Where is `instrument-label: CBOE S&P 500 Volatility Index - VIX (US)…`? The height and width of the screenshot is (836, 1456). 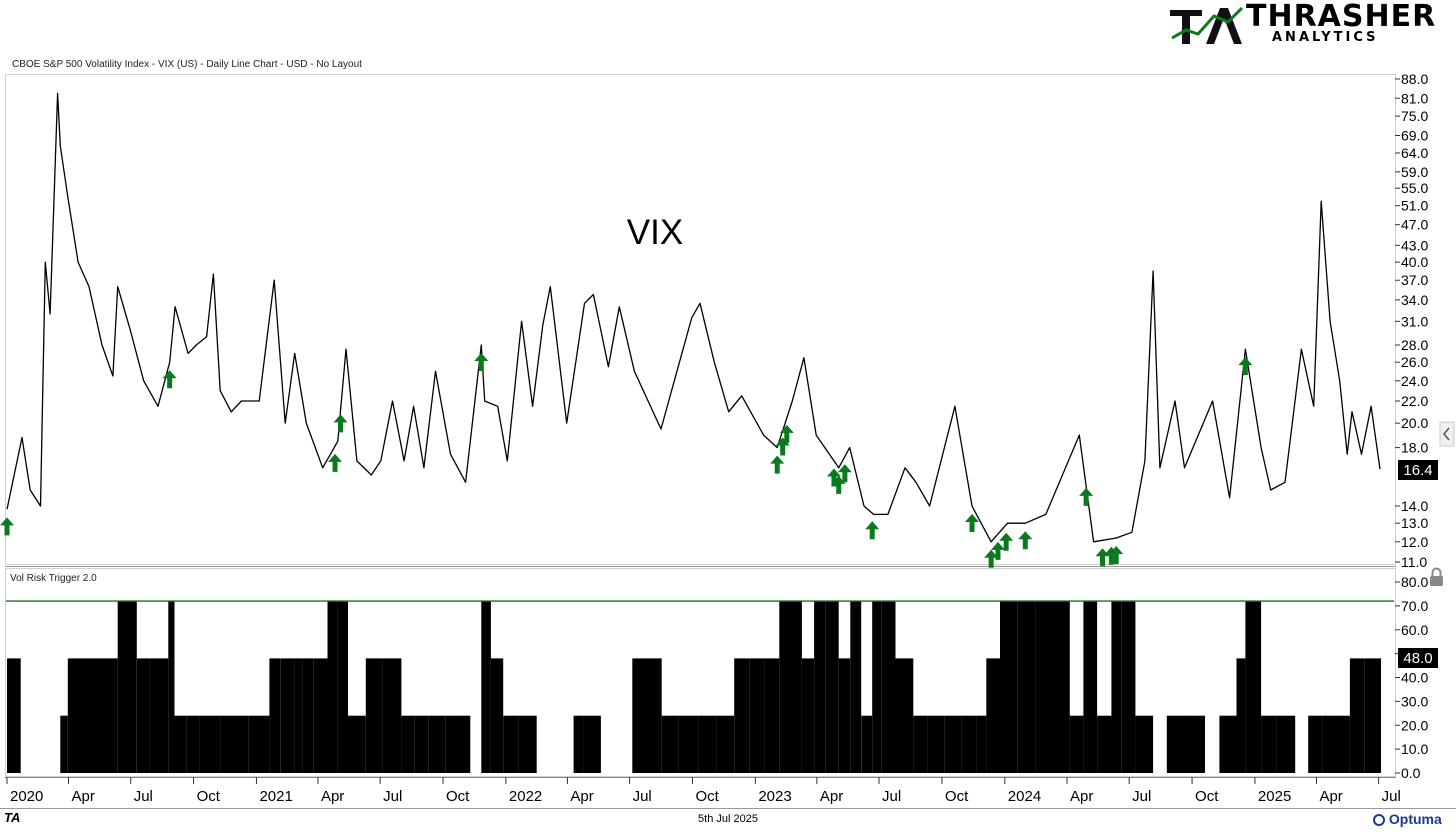 instrument-label: CBOE S&P 500 Volatility Index - VIX (US)… is located at coordinates (187, 64).